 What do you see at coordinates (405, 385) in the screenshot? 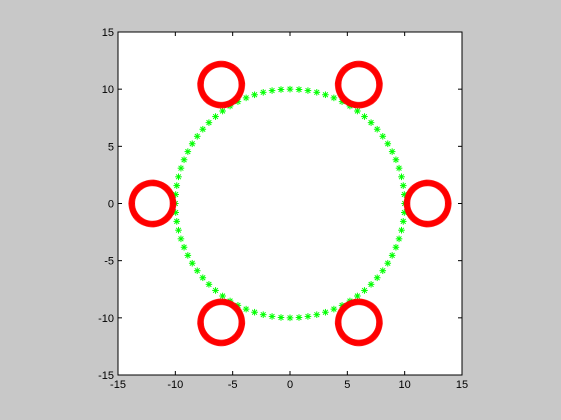
I see `x-tick-label: 10` at bounding box center [405, 385].